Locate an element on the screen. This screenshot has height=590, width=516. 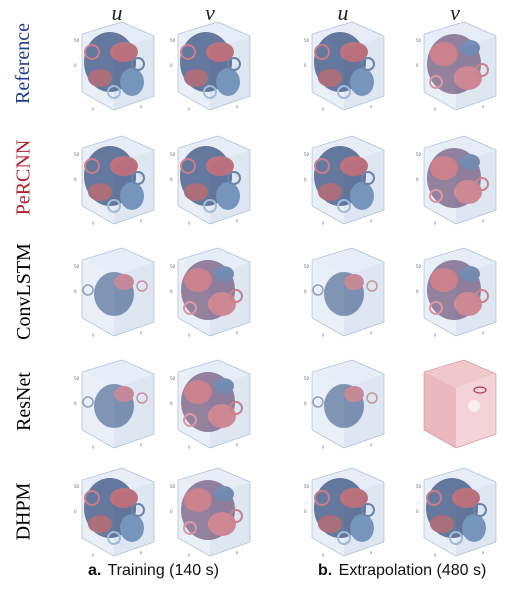
caption-label: a. is located at coordinates (95, 570).